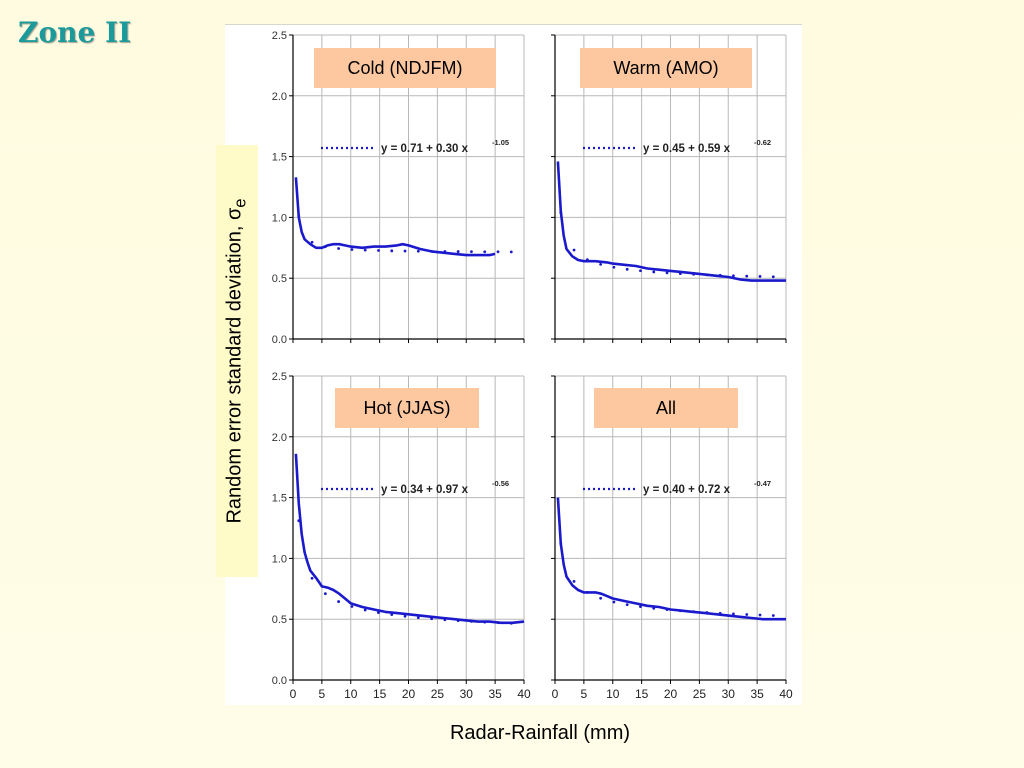  I want to click on y-axis-label: Random error standard deviation, σe, so click(237, 360).